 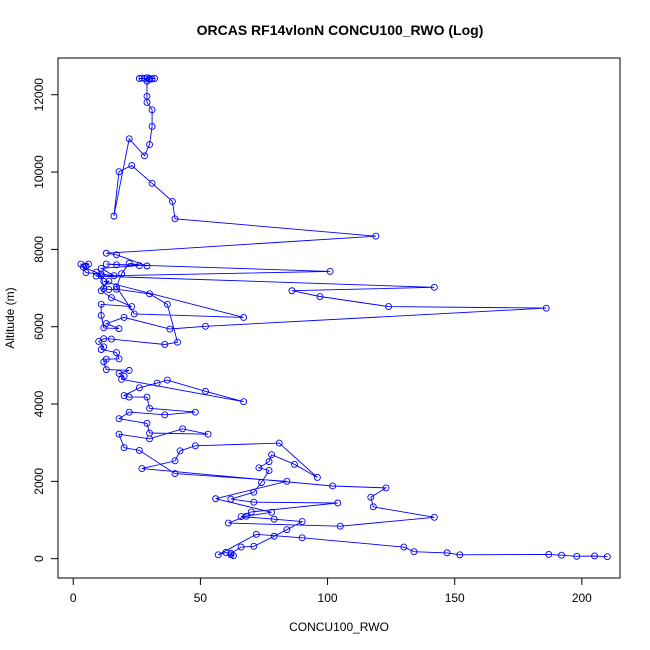 I want to click on x-tick-label: 100, so click(x=328, y=598).